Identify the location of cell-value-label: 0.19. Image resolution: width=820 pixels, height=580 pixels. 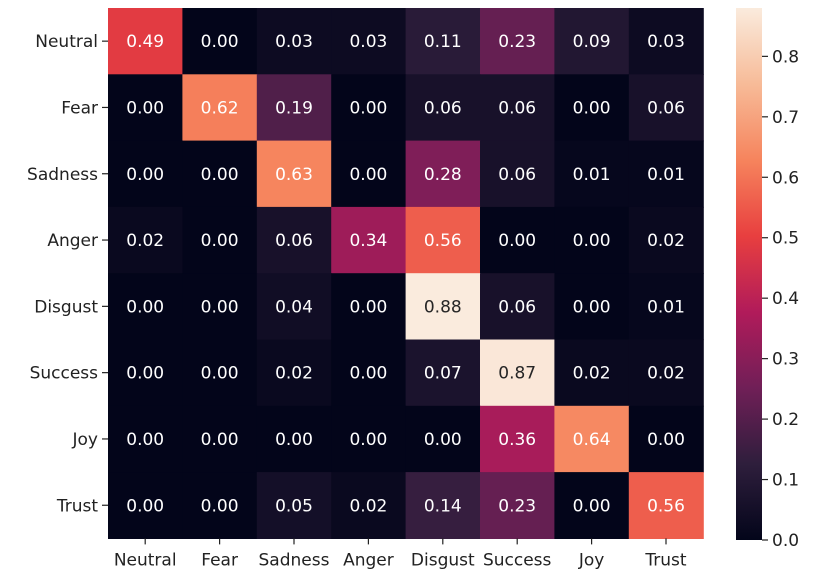
(294, 108).